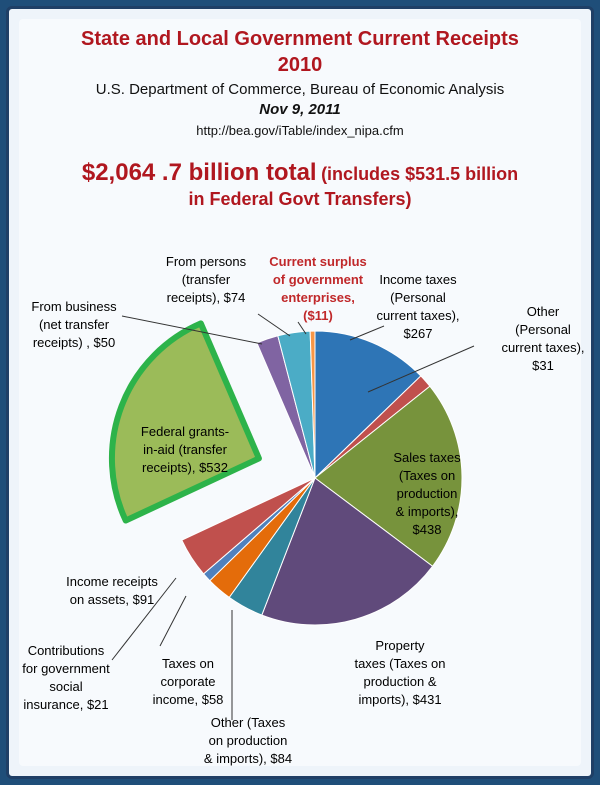  I want to click on slice-label-line: imports), $431, so click(399, 699).